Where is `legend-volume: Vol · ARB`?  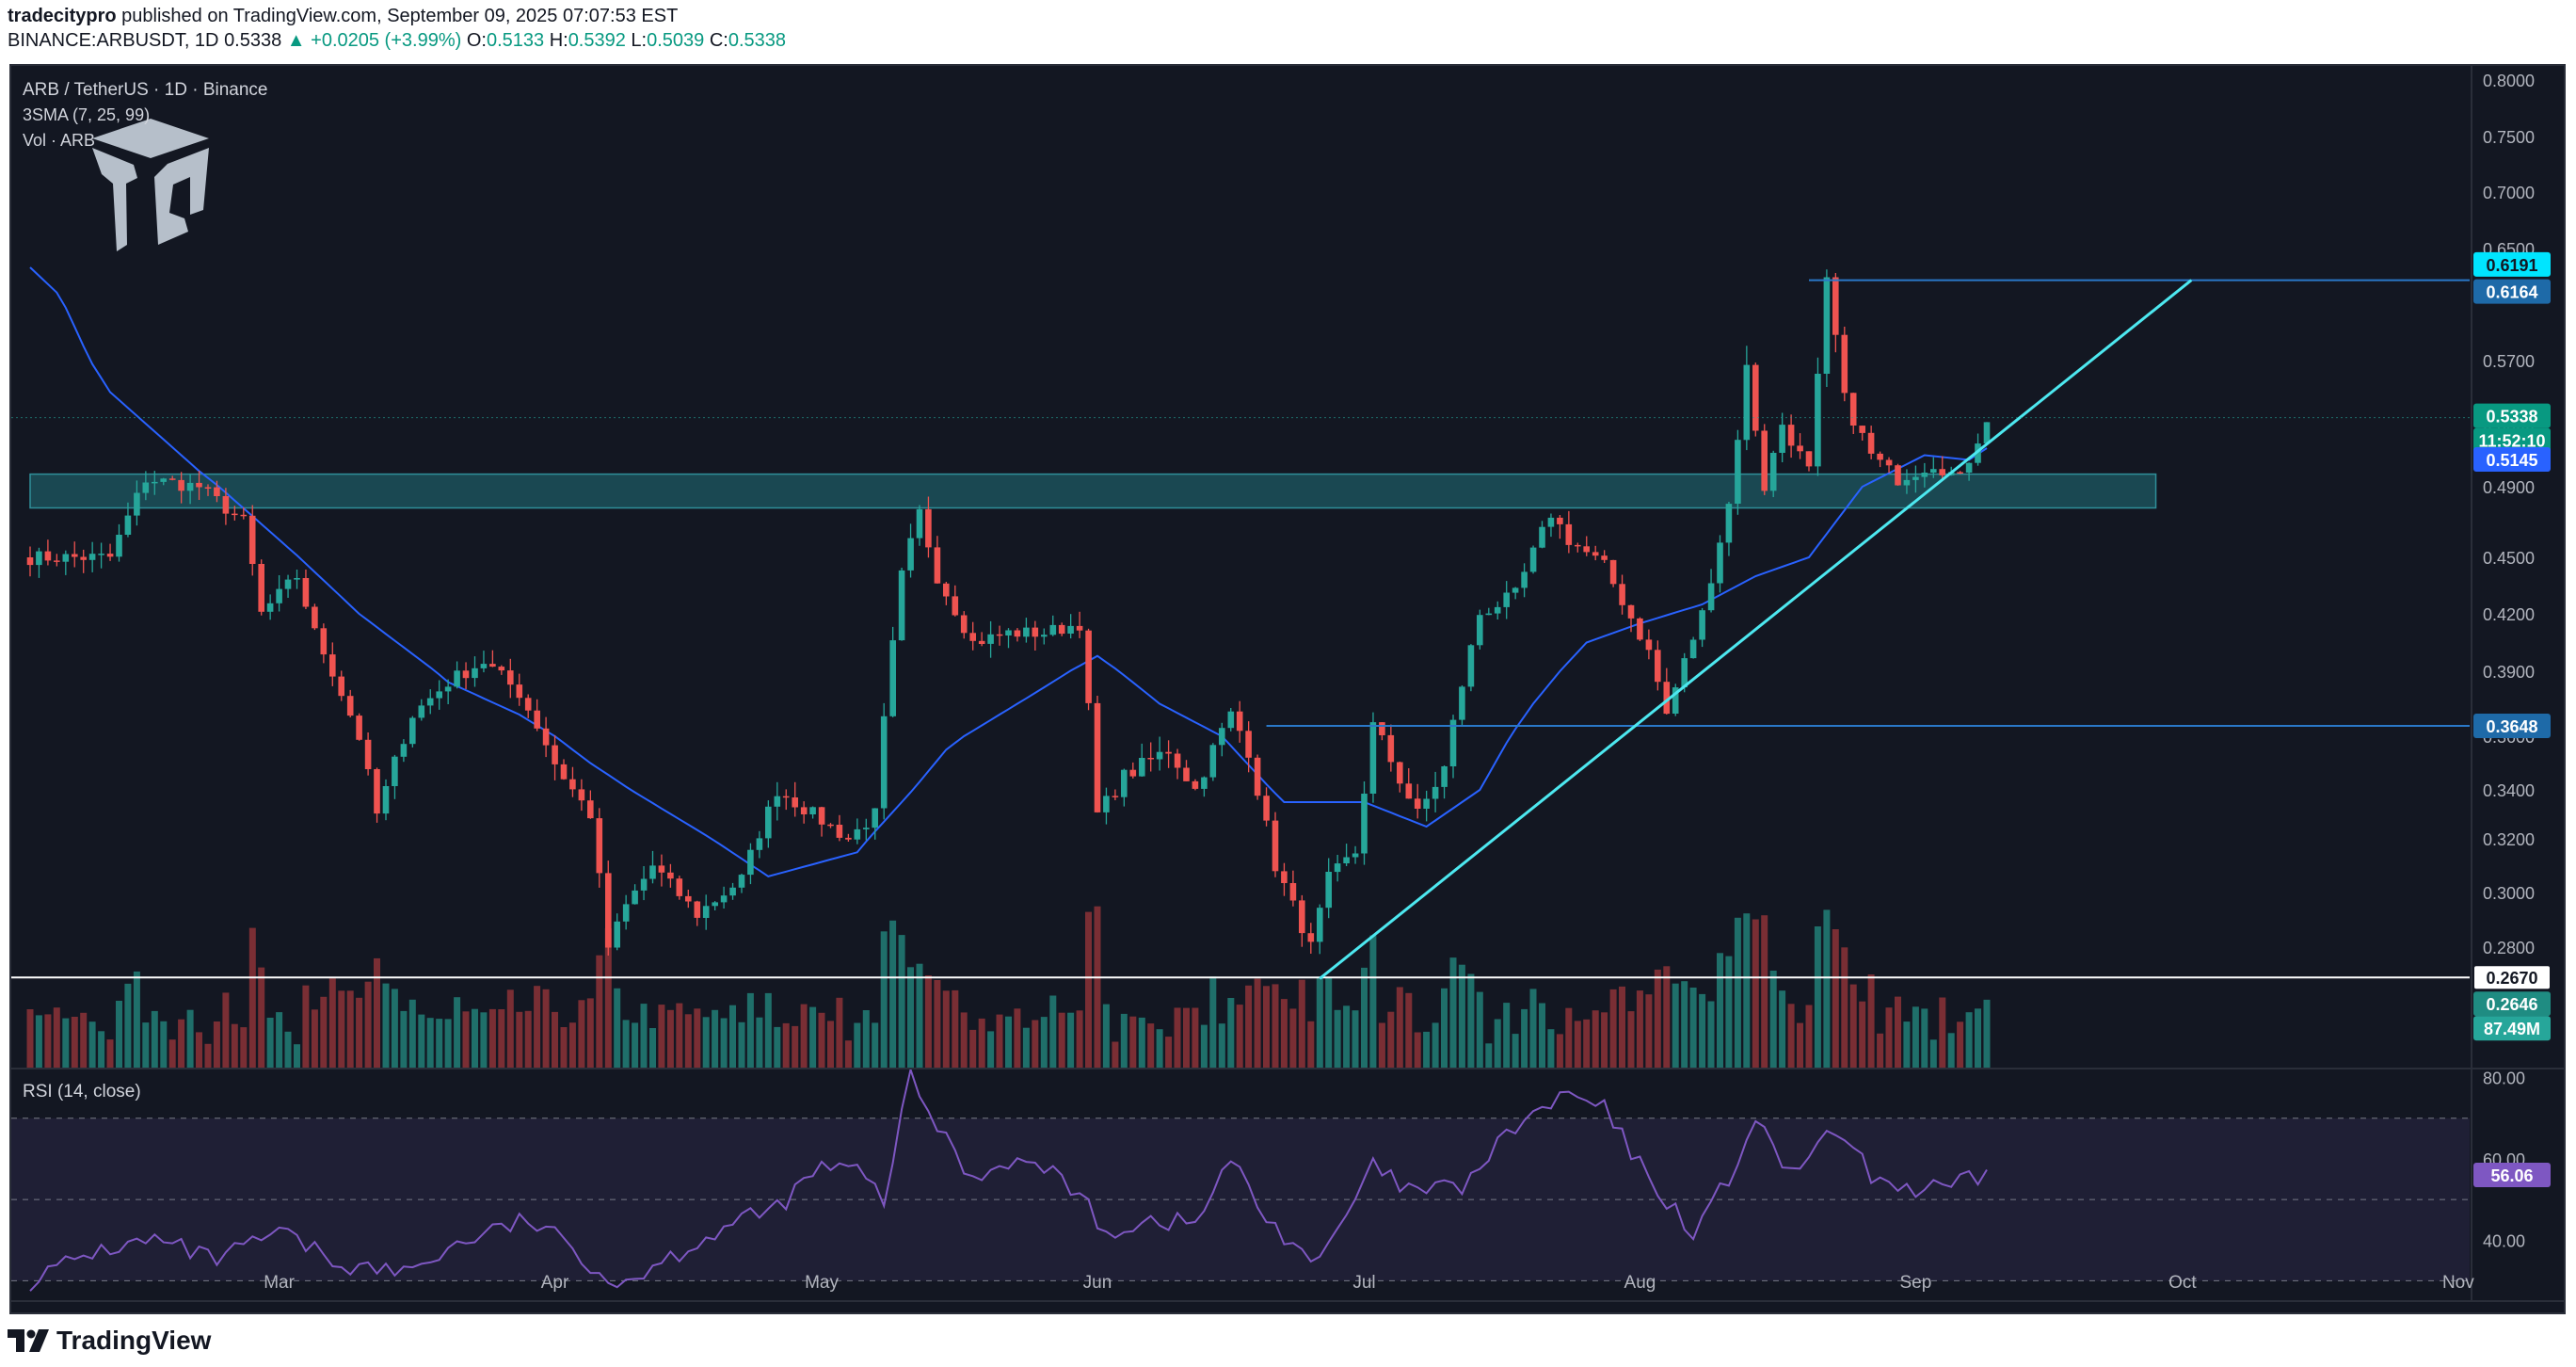
legend-volume: Vol · ARB is located at coordinates (59, 140).